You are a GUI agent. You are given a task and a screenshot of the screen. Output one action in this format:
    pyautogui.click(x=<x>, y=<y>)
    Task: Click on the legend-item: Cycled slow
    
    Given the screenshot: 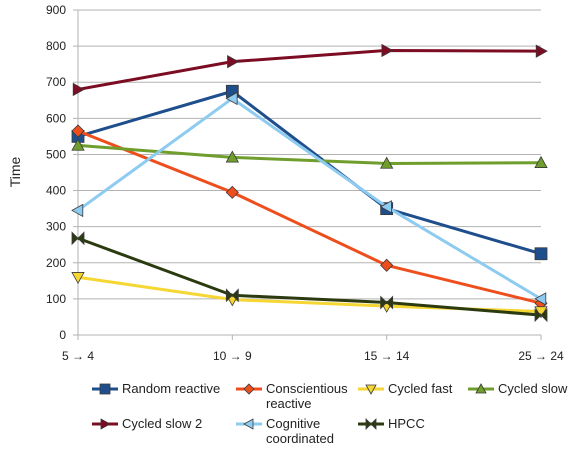 What is the action you would take?
    pyautogui.click(x=518, y=388)
    